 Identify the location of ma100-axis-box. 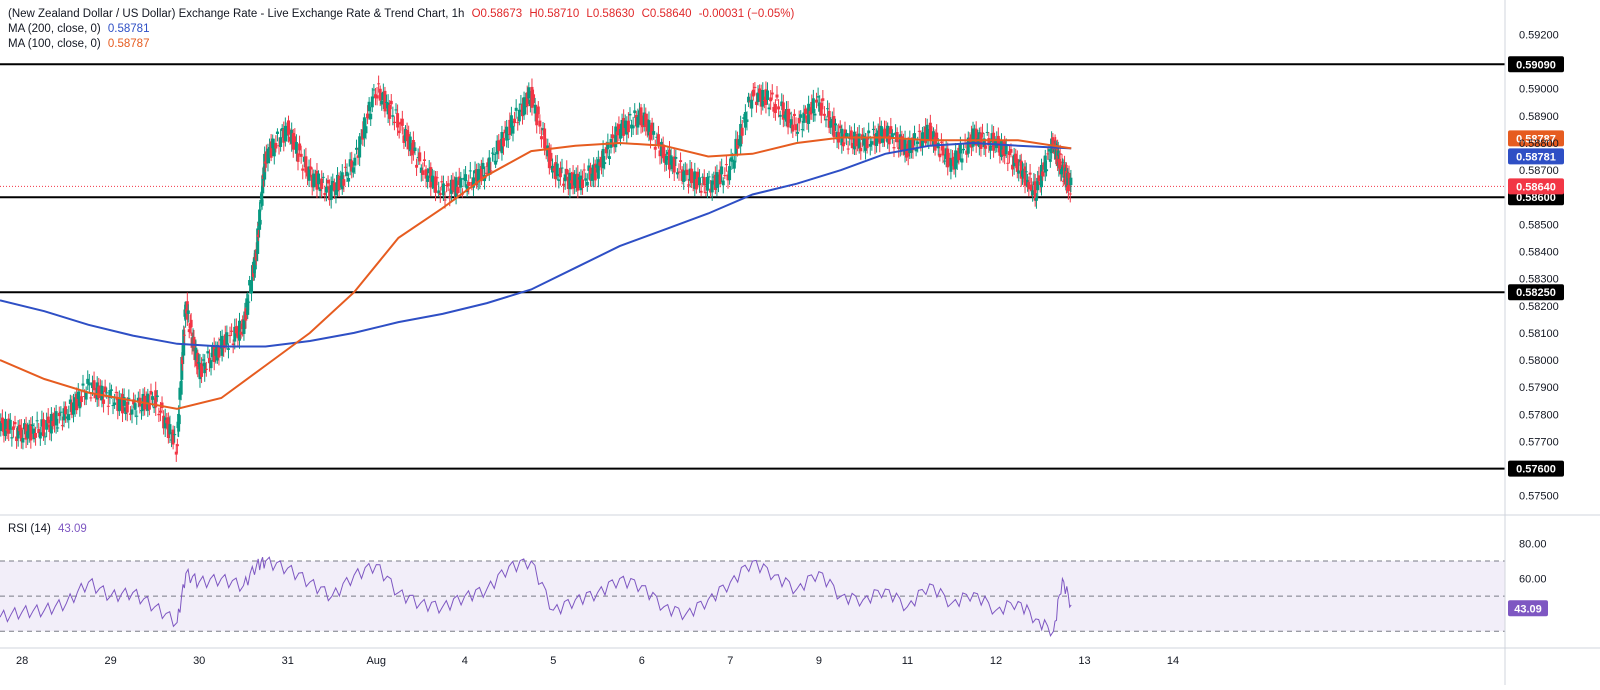
(1536, 138).